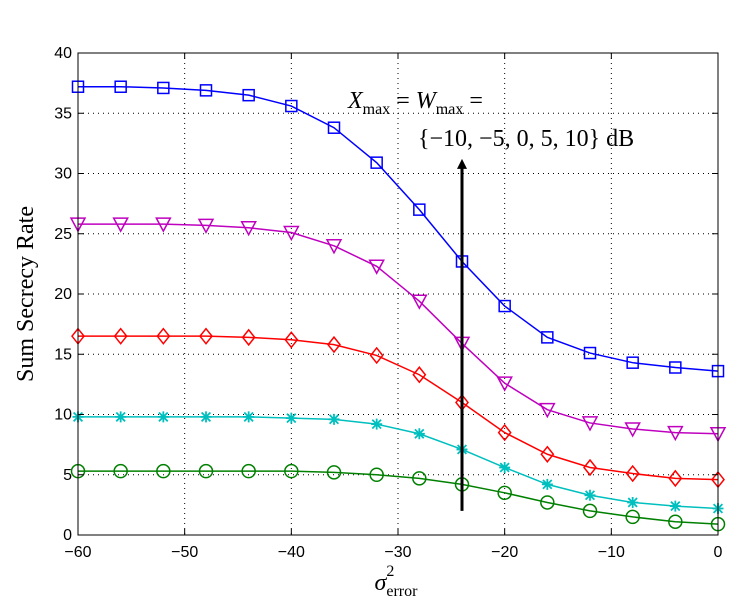 This screenshot has width=739, height=603. I want to click on annotation-w-sub: max, so click(450, 109).